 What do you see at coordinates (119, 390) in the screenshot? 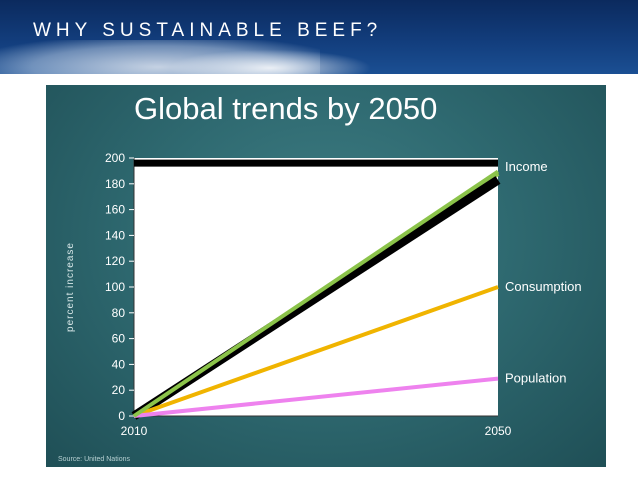
I see `y-tick-label: 20` at bounding box center [119, 390].